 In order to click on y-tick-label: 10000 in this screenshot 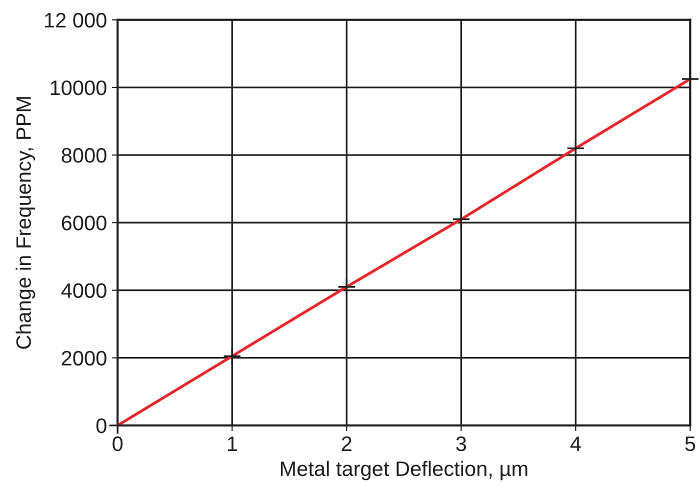, I will do `click(78, 88)`.